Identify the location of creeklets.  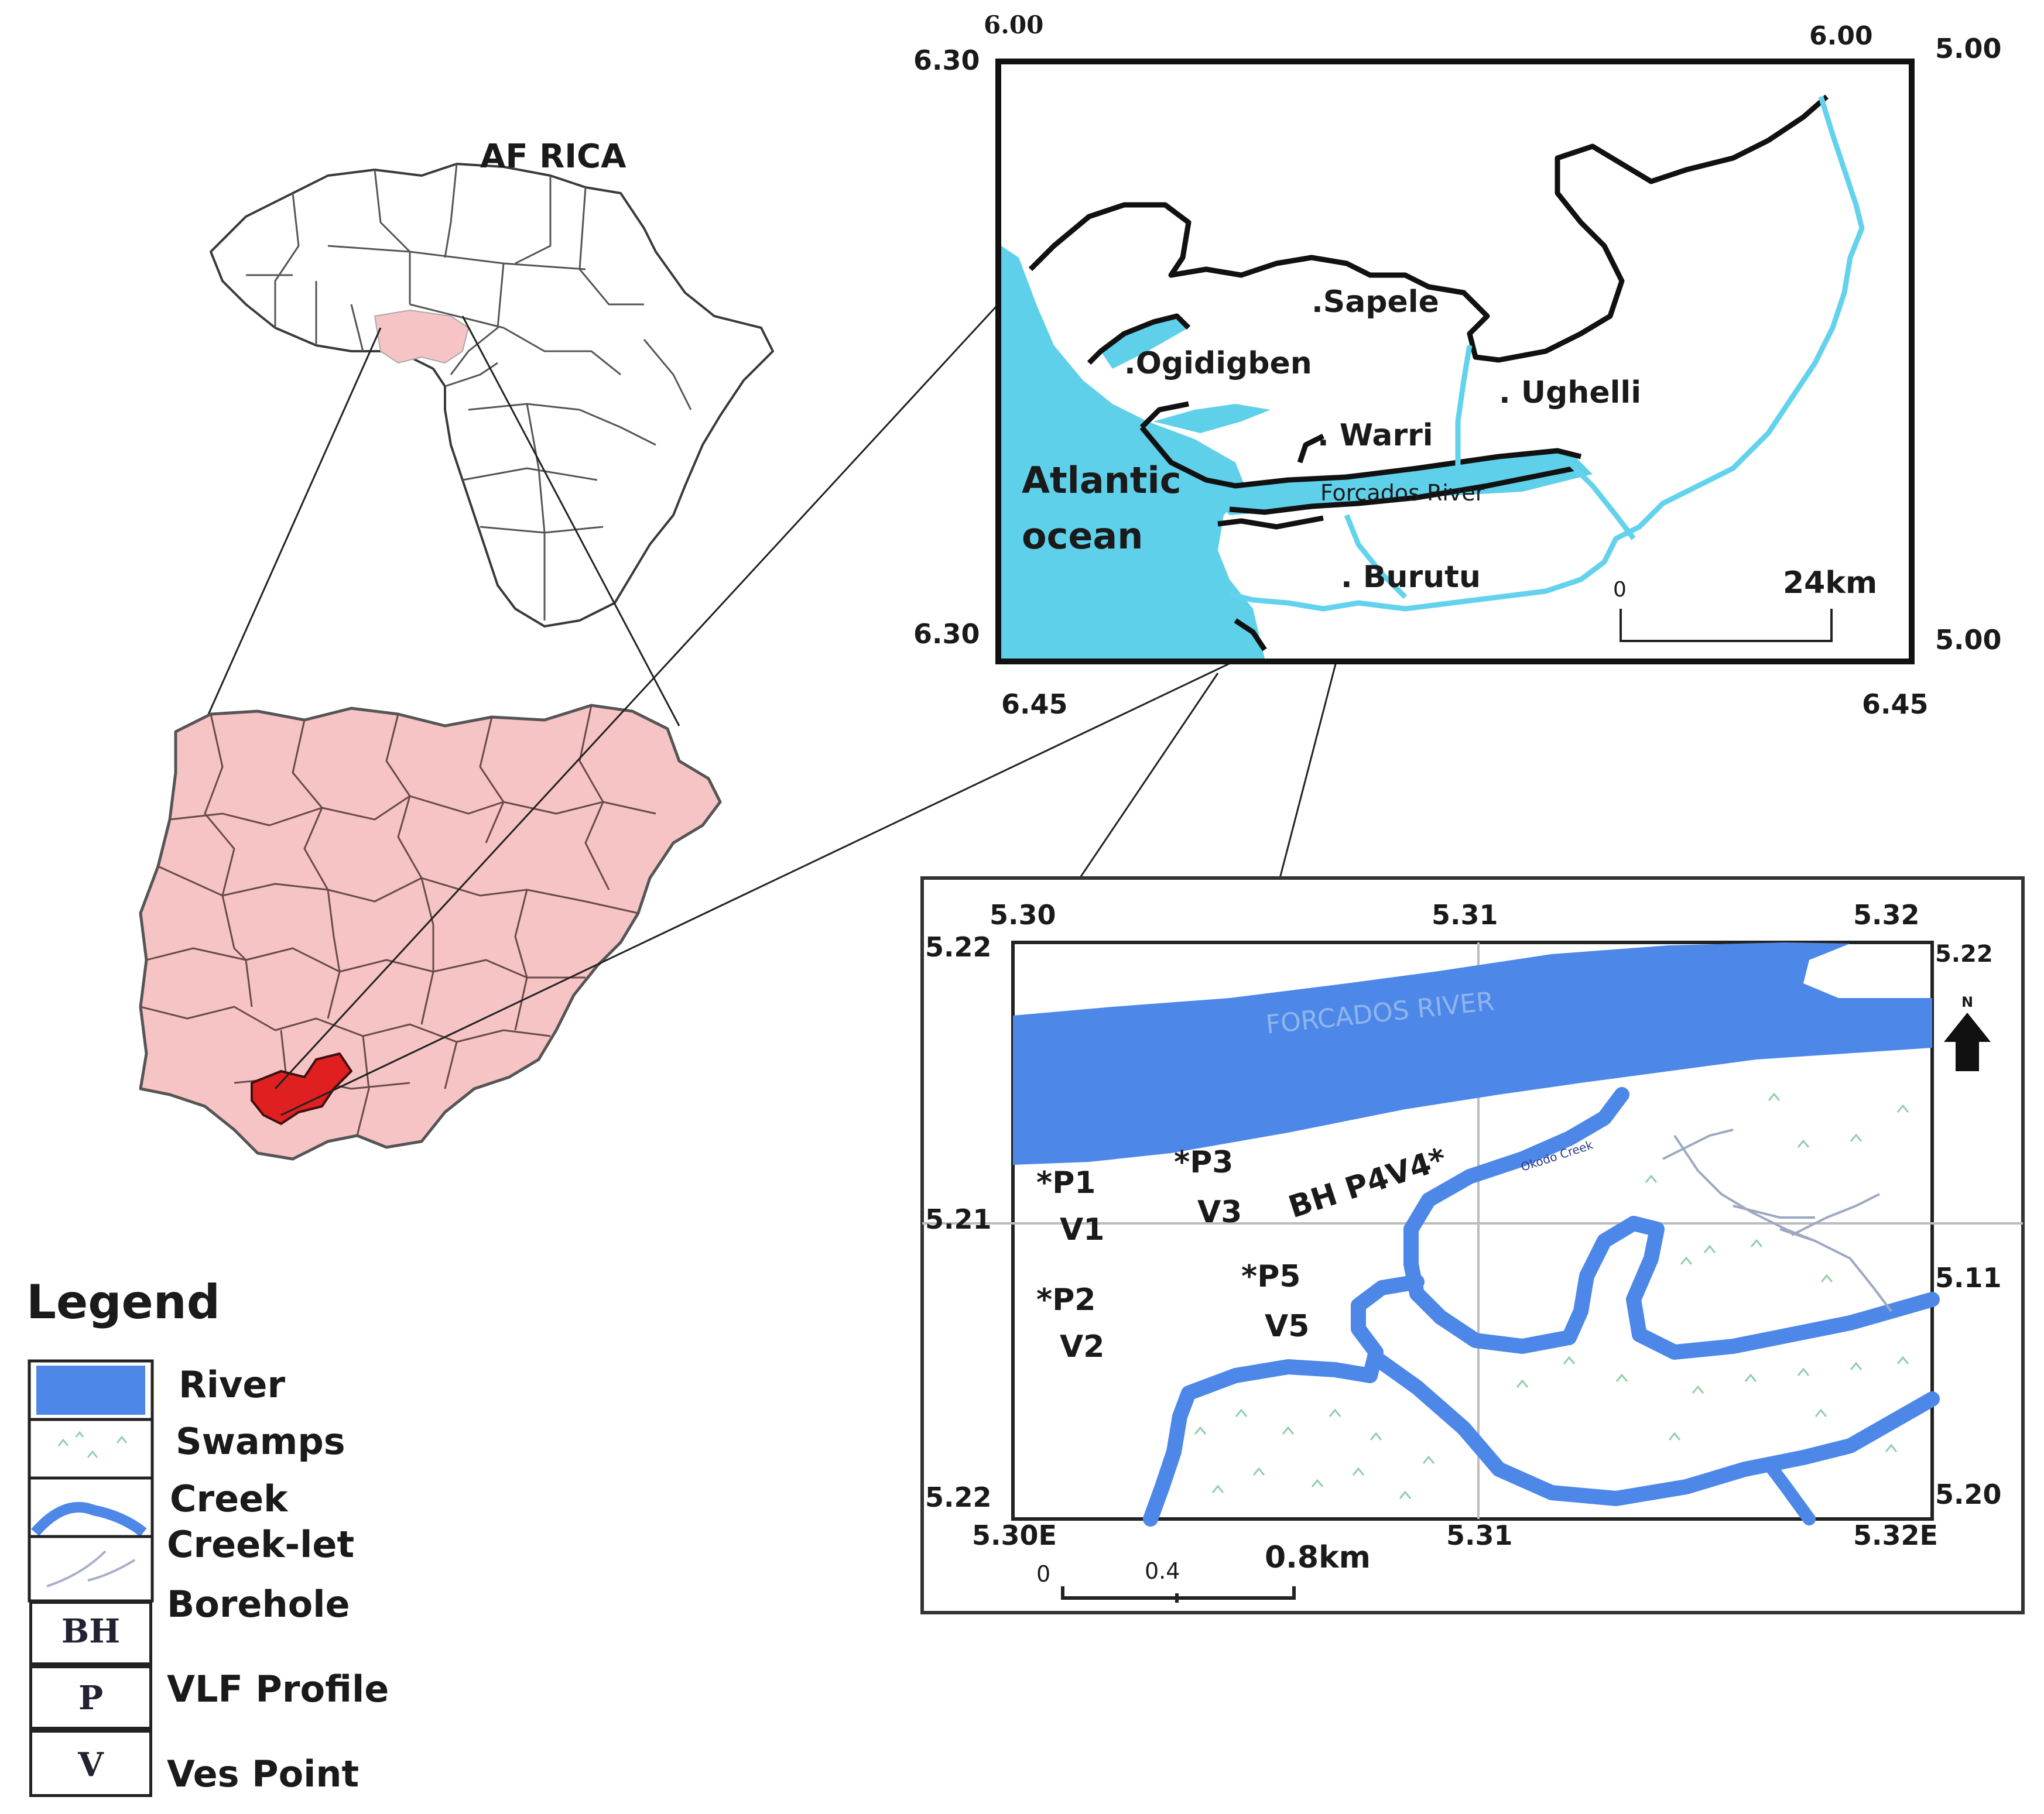
(1777, 1220).